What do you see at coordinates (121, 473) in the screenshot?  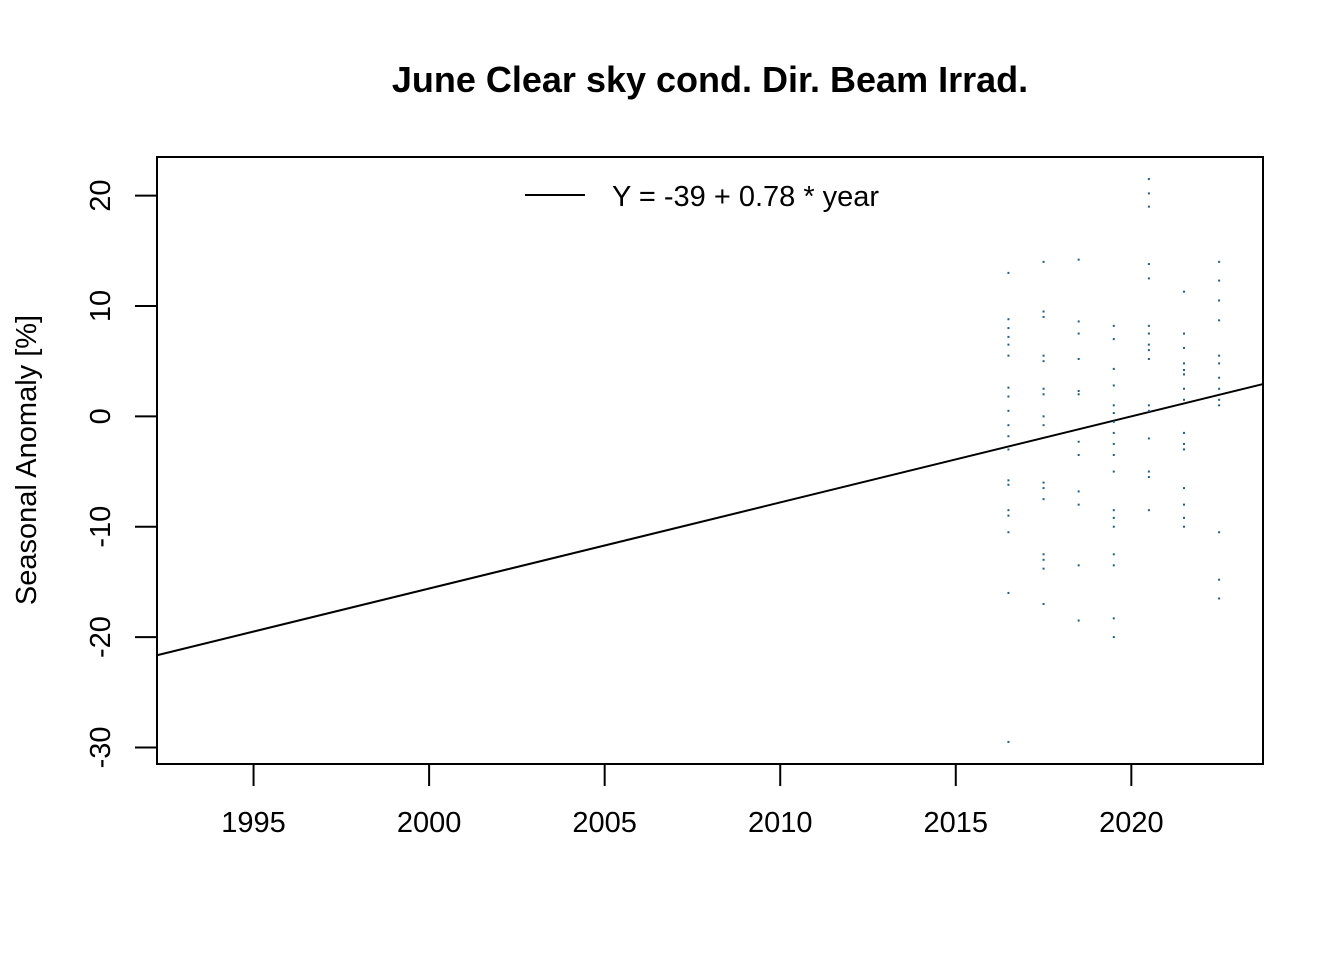 I see `y-axis: 20 10 0 -10 -20 -30` at bounding box center [121, 473].